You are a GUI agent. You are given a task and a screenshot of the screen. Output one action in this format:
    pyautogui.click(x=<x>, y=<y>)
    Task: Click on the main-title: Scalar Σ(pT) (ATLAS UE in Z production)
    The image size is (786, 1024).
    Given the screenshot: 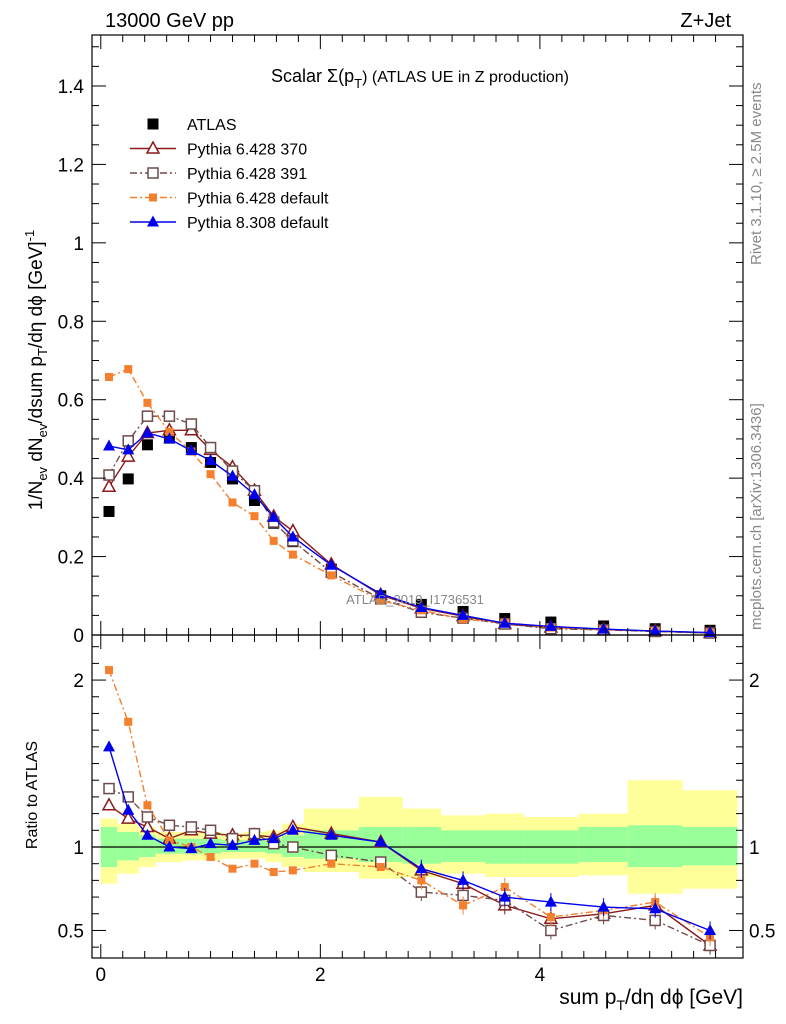 What is the action you would take?
    pyautogui.click(x=420, y=78)
    